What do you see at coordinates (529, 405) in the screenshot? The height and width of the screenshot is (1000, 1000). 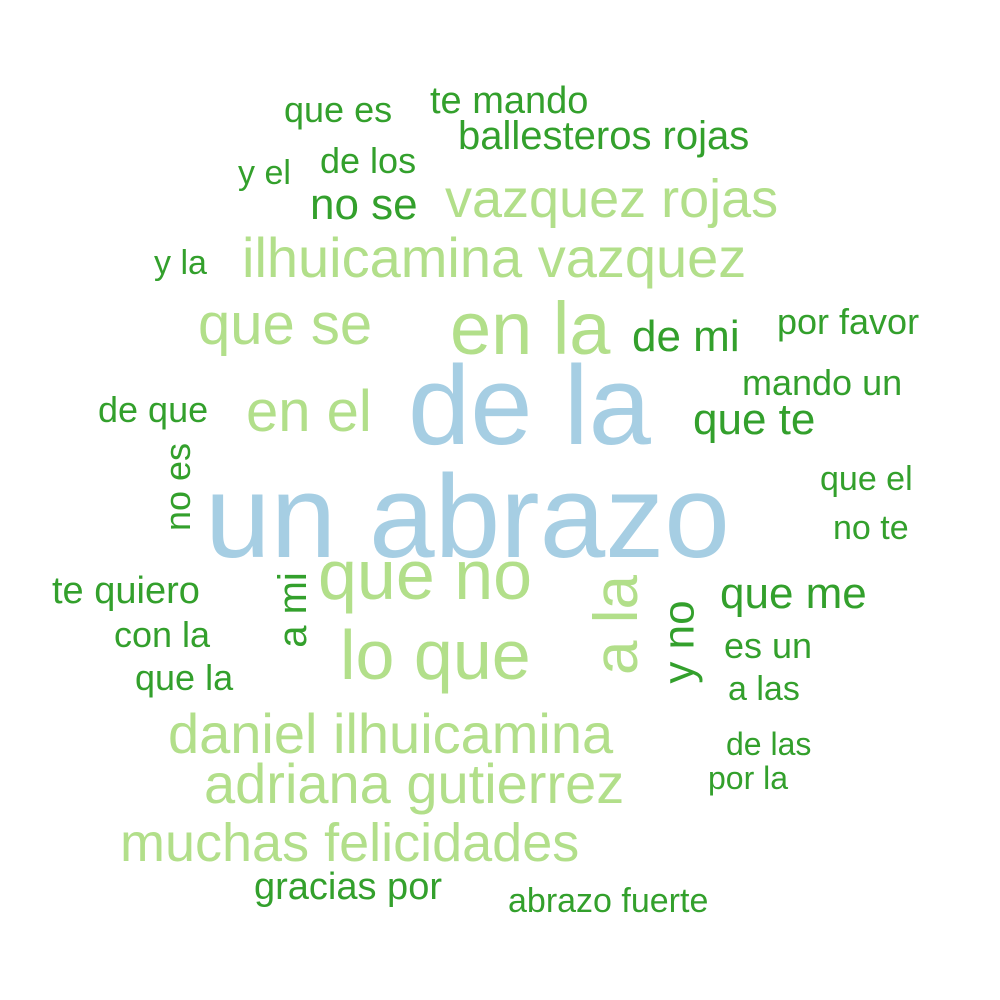 I see `word-de-la: de la` at bounding box center [529, 405].